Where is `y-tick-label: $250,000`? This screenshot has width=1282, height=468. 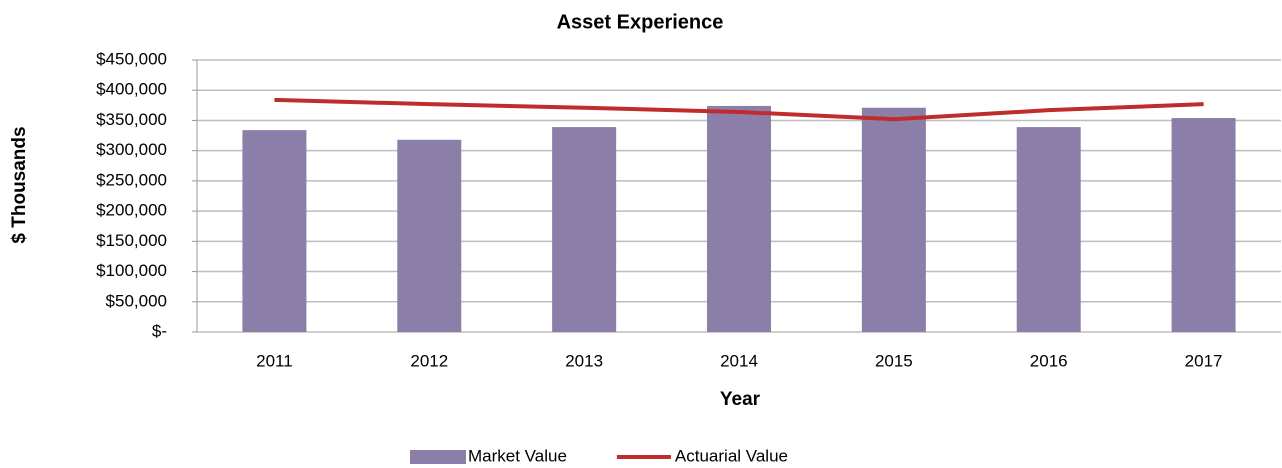
y-tick-label: $250,000 is located at coordinates (131, 179).